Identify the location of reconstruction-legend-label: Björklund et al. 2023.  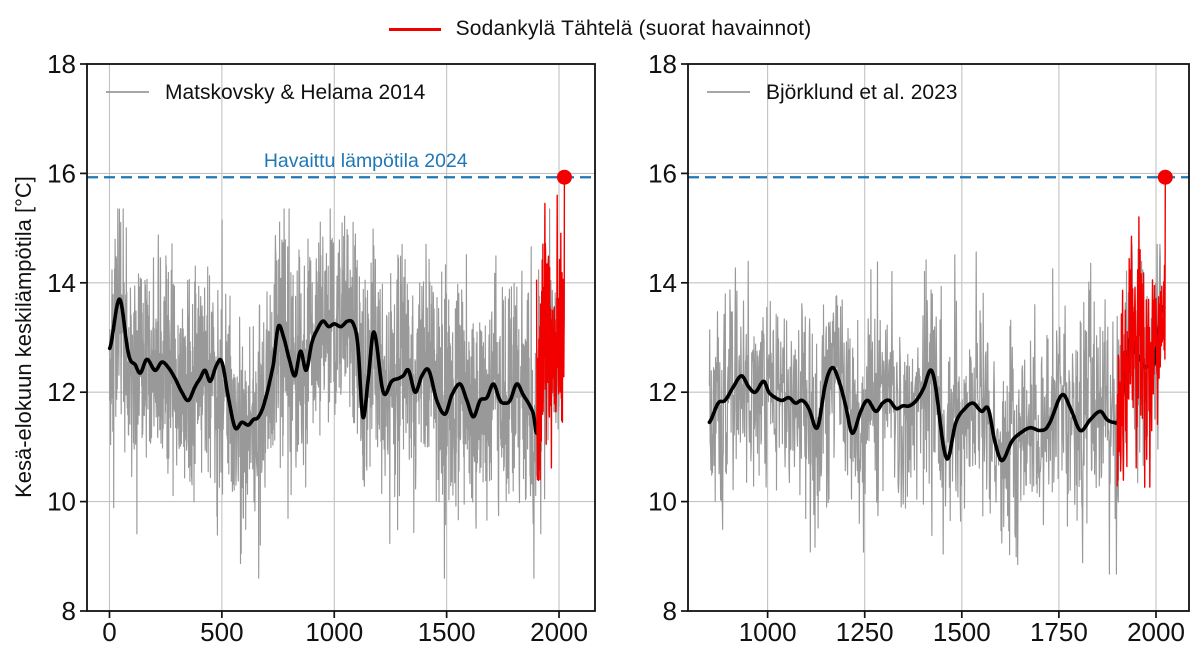
(861, 92).